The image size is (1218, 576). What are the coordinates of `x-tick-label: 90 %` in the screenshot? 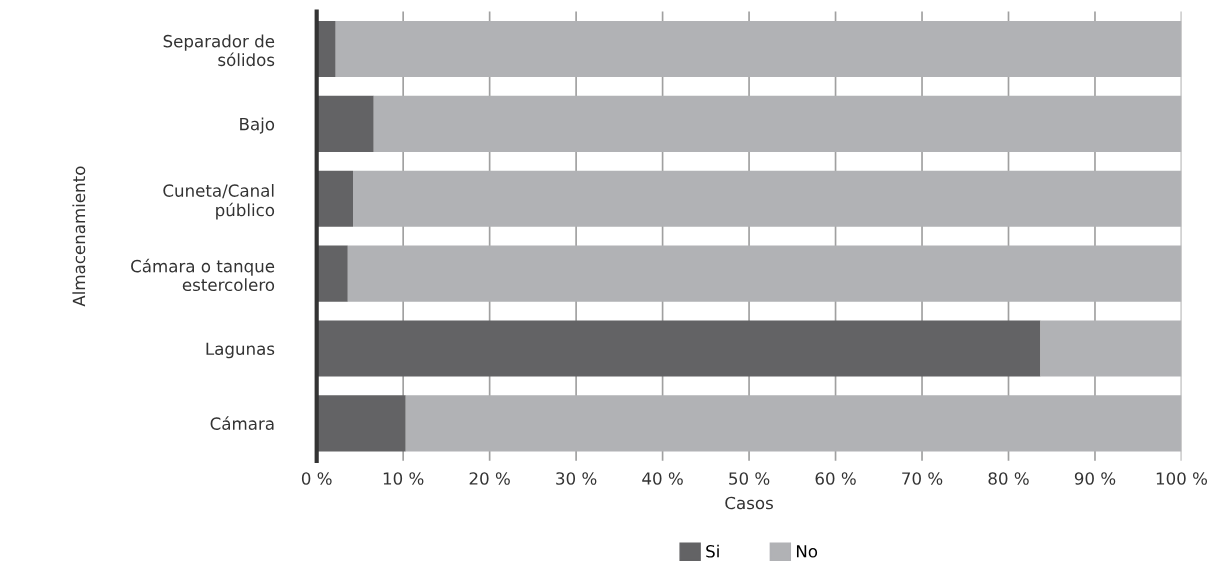 It's located at (1095, 478).